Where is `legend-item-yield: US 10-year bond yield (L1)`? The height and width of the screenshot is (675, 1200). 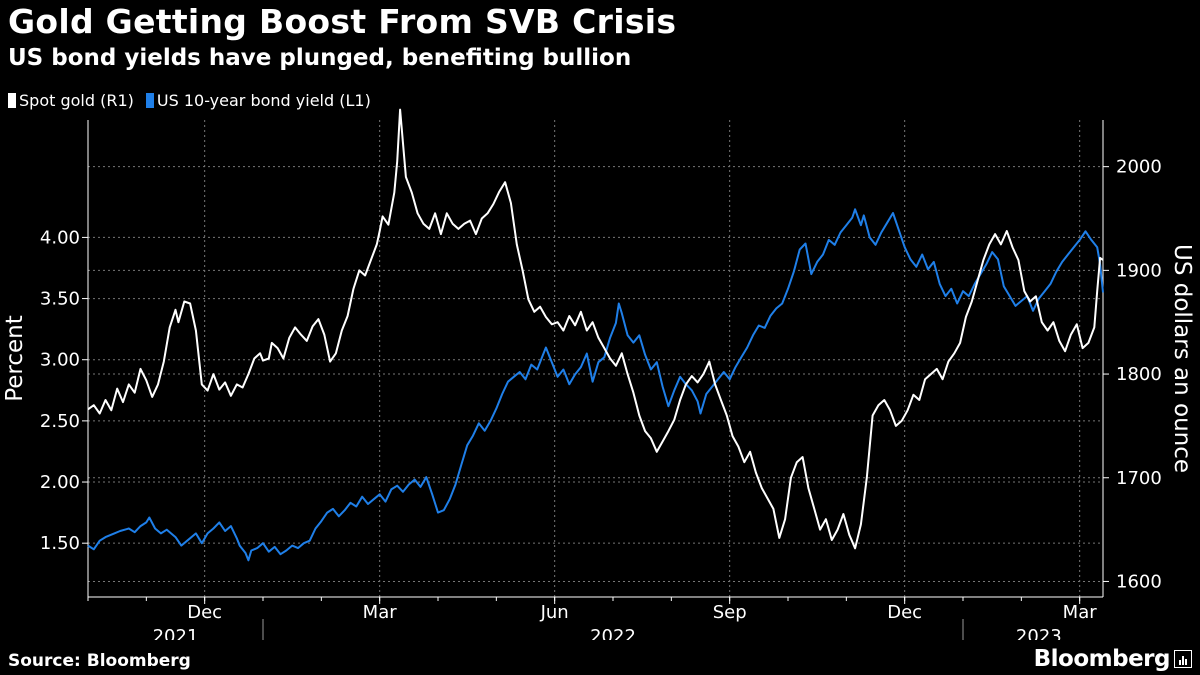
legend-item-yield: US 10-year bond yield (L1) is located at coordinates (258, 100).